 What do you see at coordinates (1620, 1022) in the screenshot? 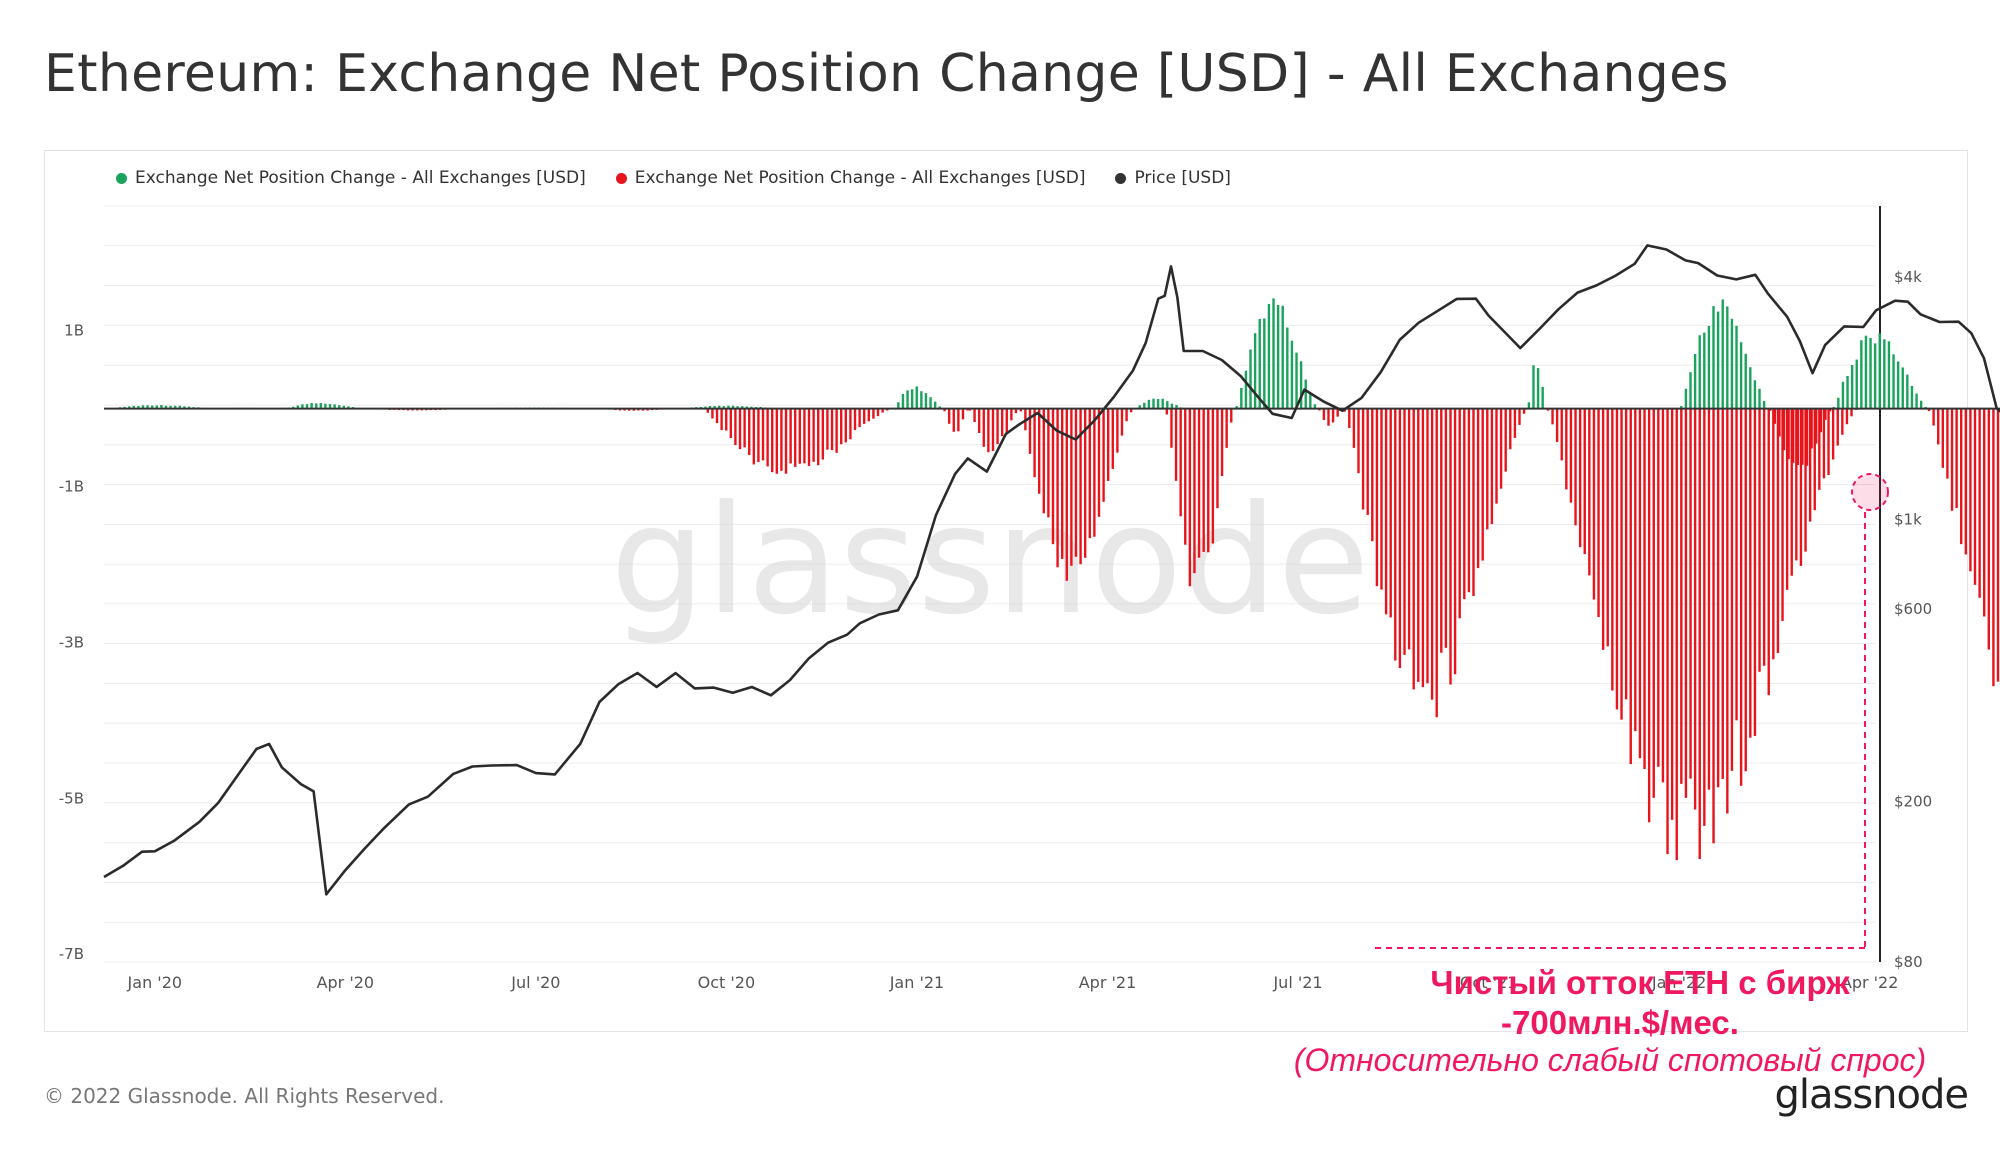
I see `annotation-line-2: -700млн.$/мес.` at bounding box center [1620, 1022].